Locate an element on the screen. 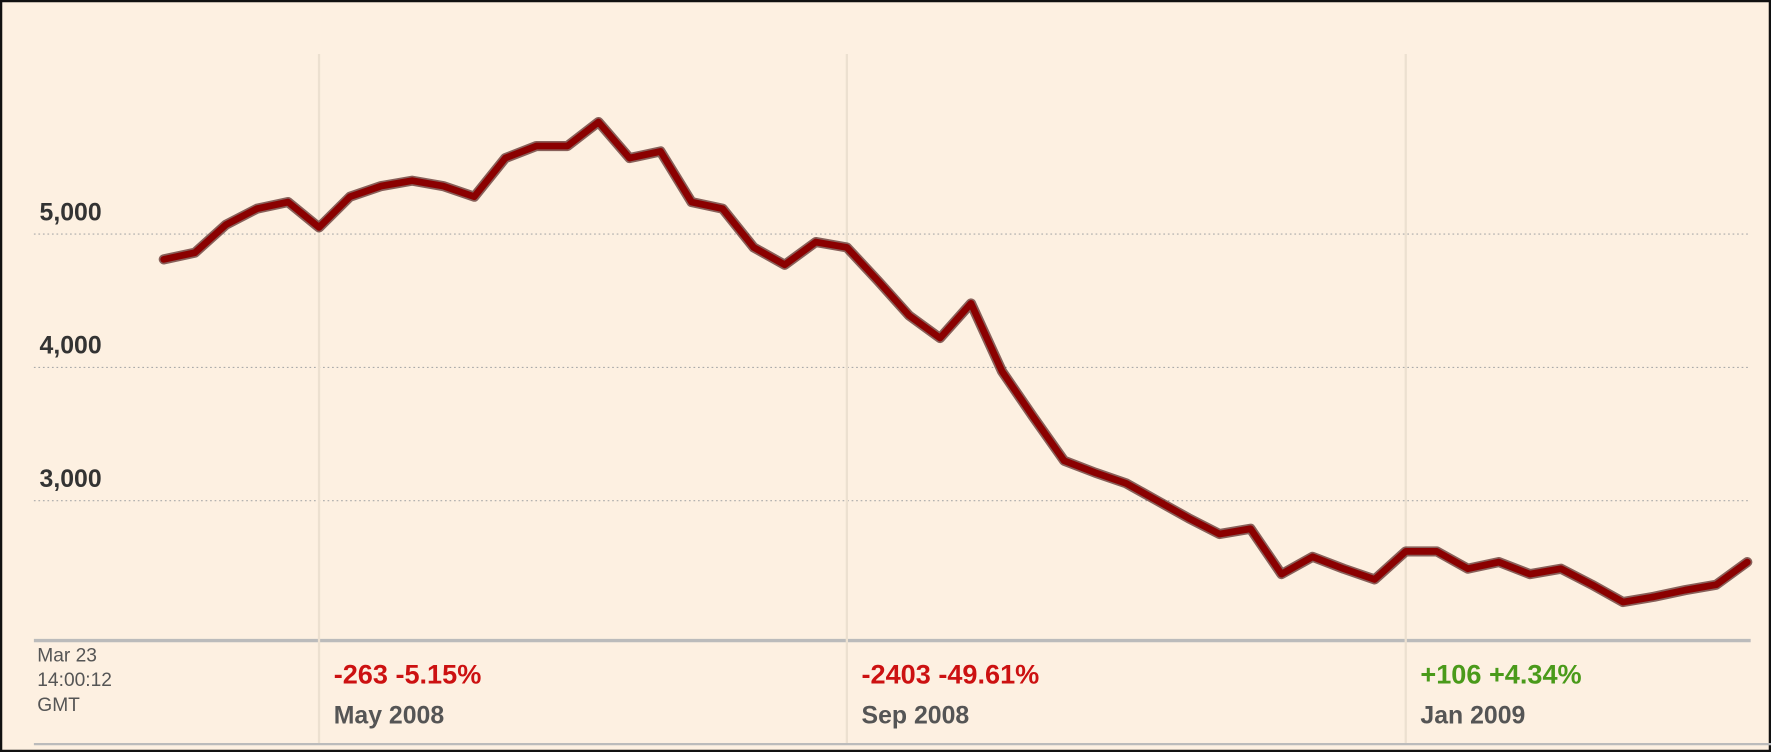  timestamp-line: 14:00:12 is located at coordinates (74, 680).